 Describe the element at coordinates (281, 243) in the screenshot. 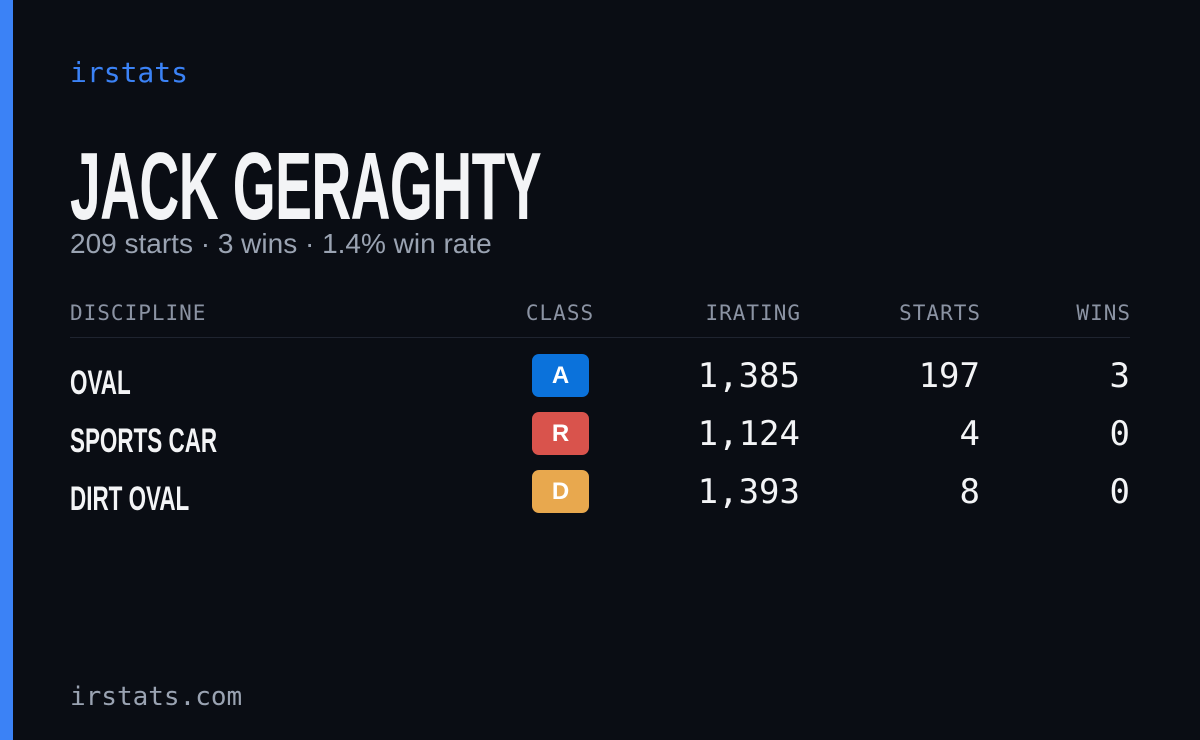

I see `driver-summary: 209 starts · 3 wins · 1.4% win rate` at that location.